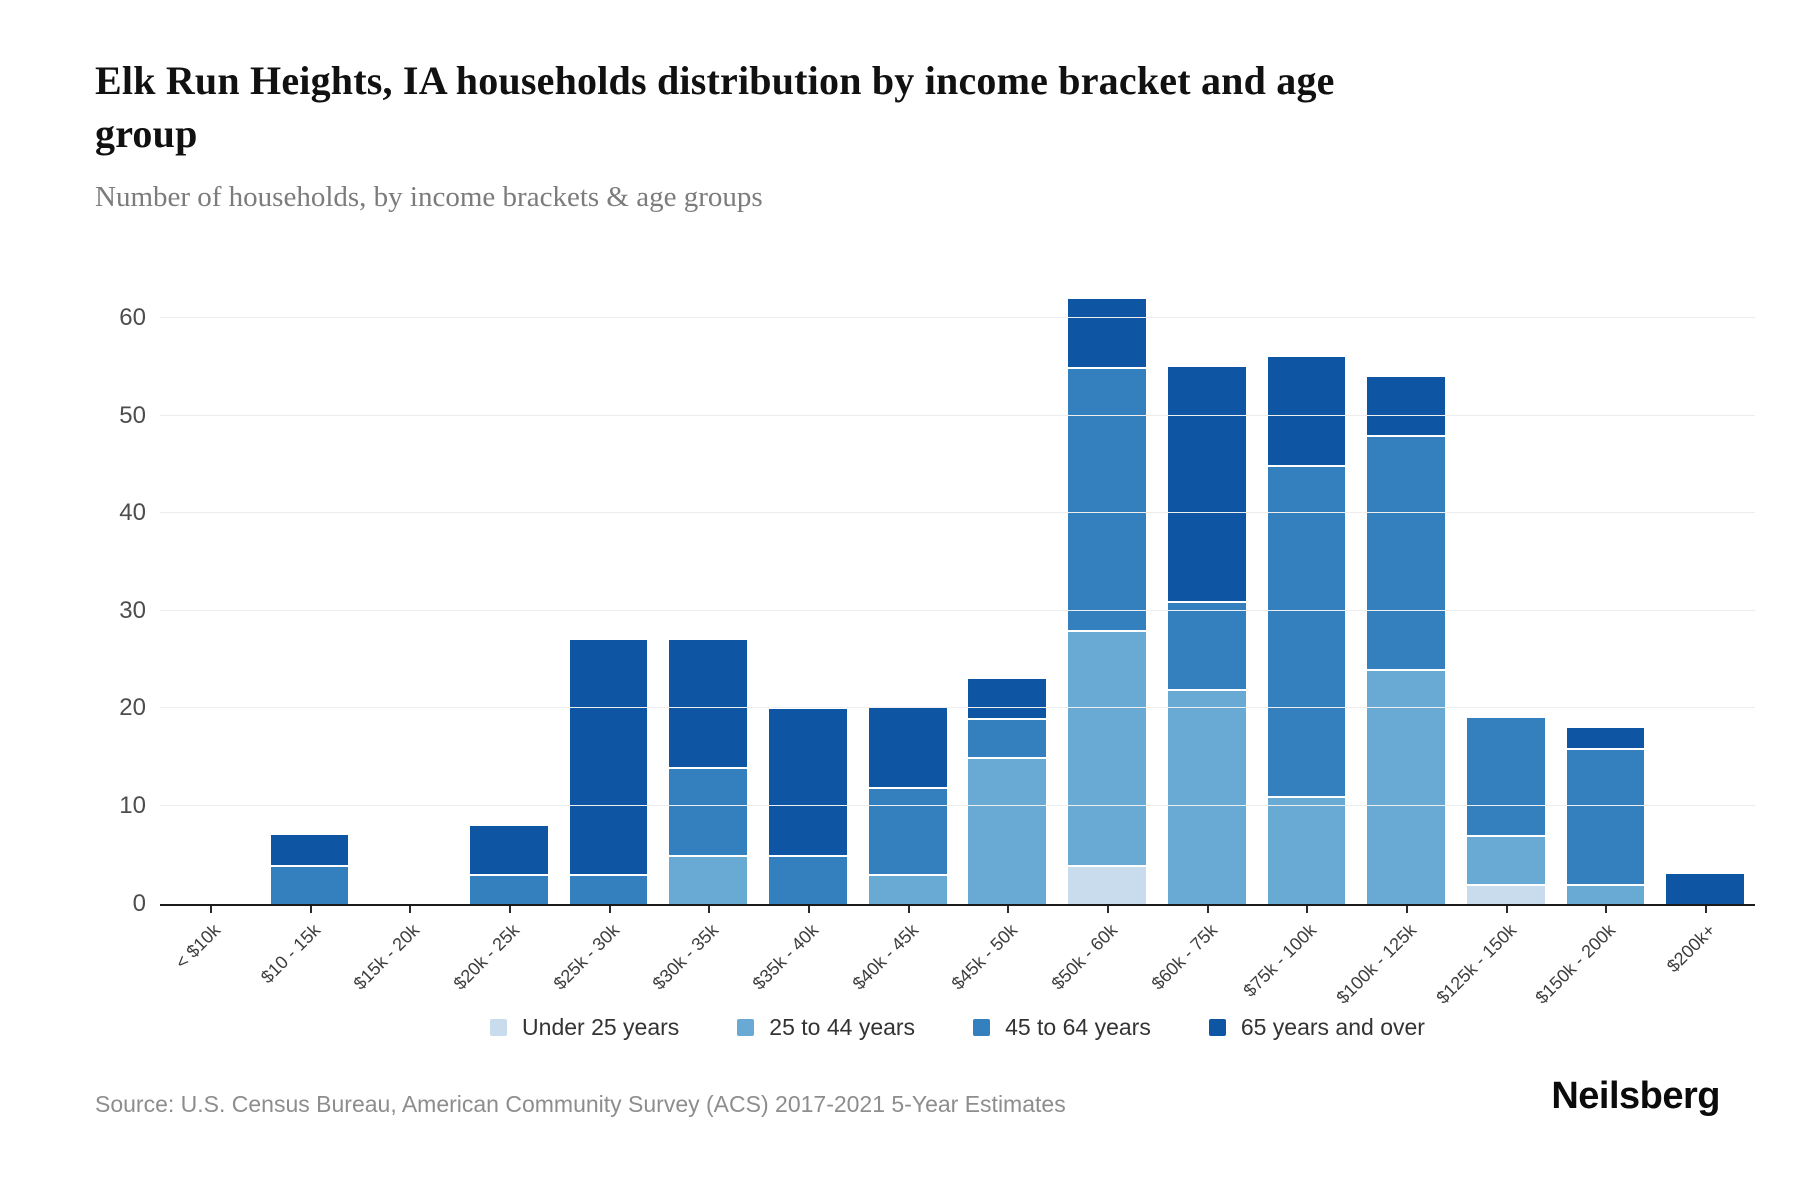 The image size is (1800, 1200). Describe the element at coordinates (1280, 960) in the screenshot. I see `x-axis-label-text: $75k - 100k` at that location.